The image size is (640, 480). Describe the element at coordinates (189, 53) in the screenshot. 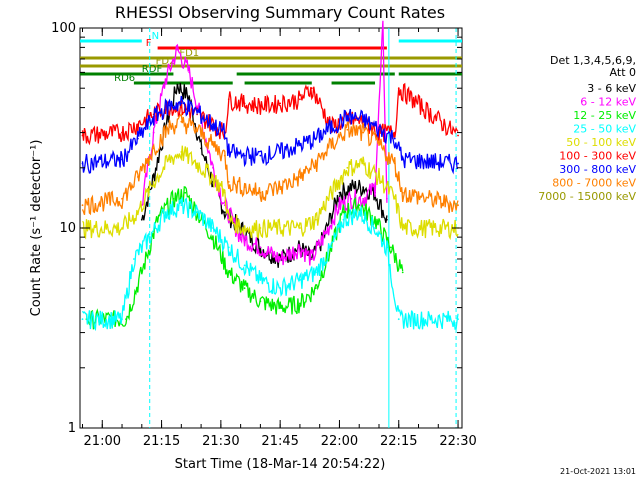

I see `bar-label-fd1: FD1` at that location.